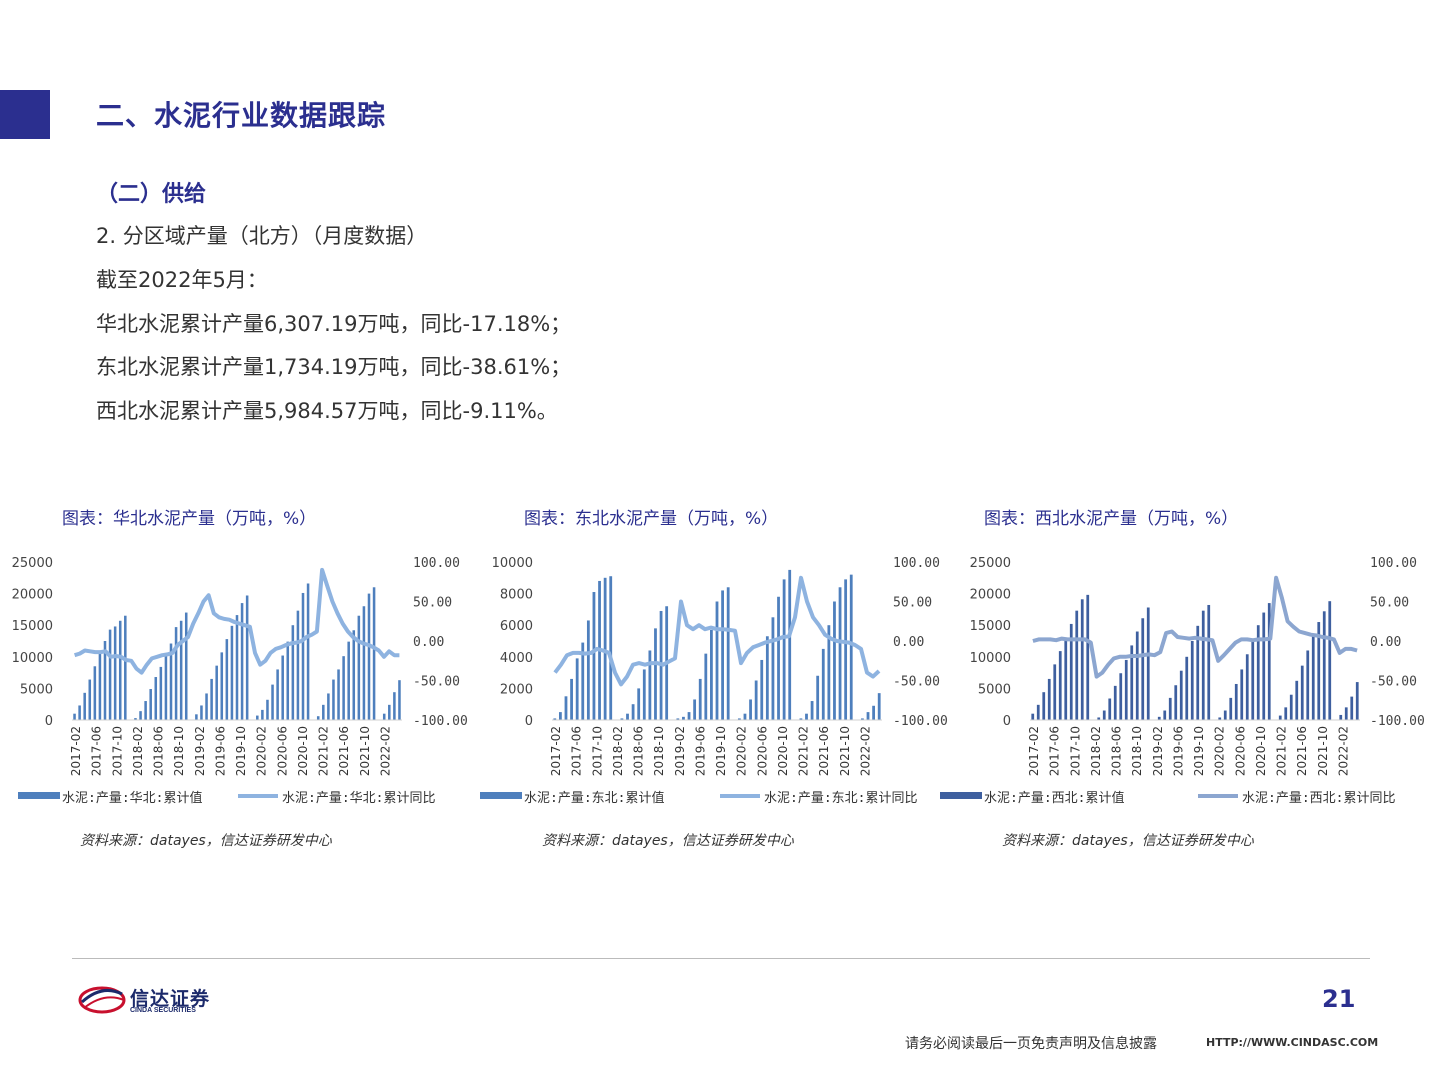 This screenshot has height=1080, width=1440. What do you see at coordinates (1075, 751) in the screenshot?
I see `x-axis-tick-label: 2017-10` at bounding box center [1075, 751].